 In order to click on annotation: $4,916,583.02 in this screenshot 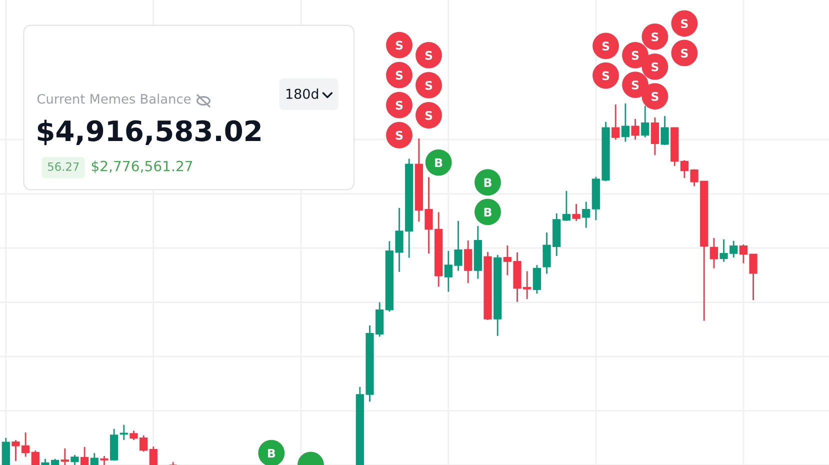, I will do `click(149, 133)`.